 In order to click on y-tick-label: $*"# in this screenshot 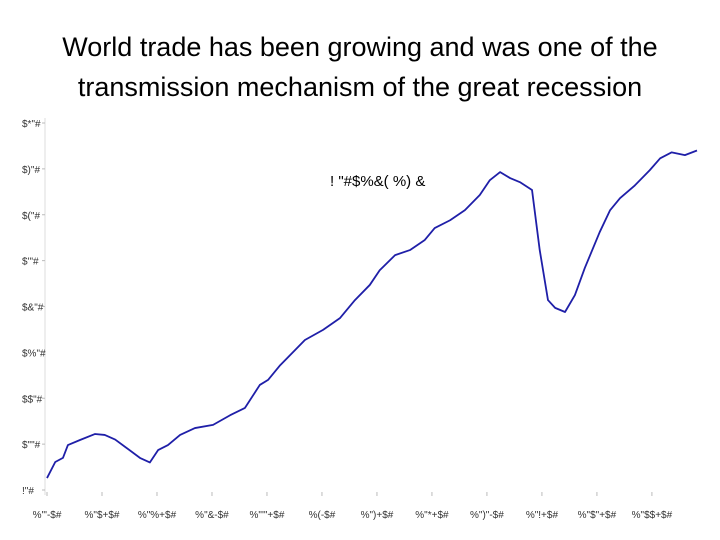, I will do `click(31, 124)`.